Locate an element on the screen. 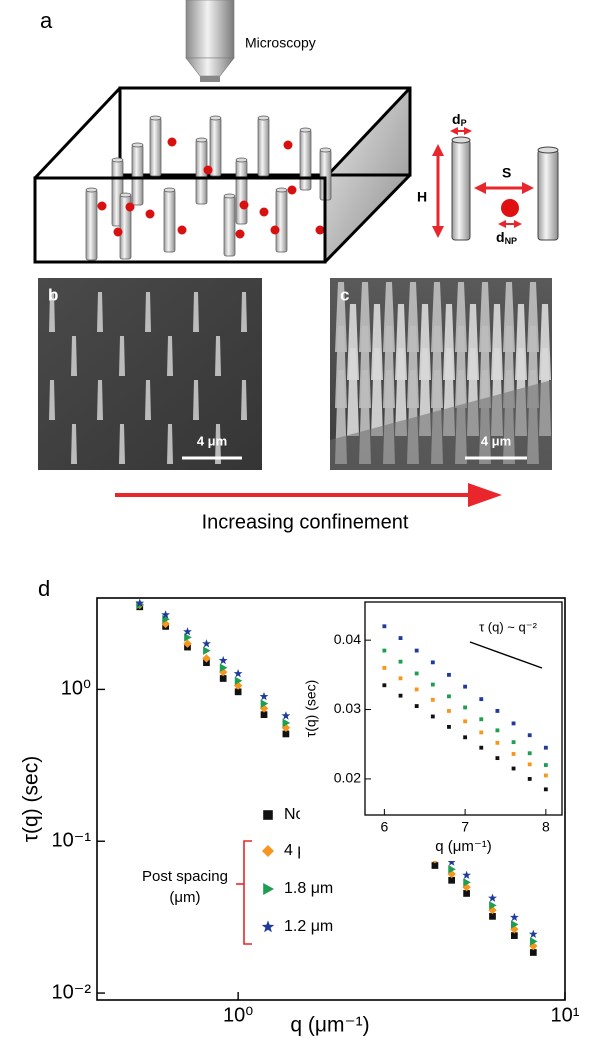 Image resolution: width=589 pixels, height=1040 pixels. legend-bracket is located at coordinates (247, 892).